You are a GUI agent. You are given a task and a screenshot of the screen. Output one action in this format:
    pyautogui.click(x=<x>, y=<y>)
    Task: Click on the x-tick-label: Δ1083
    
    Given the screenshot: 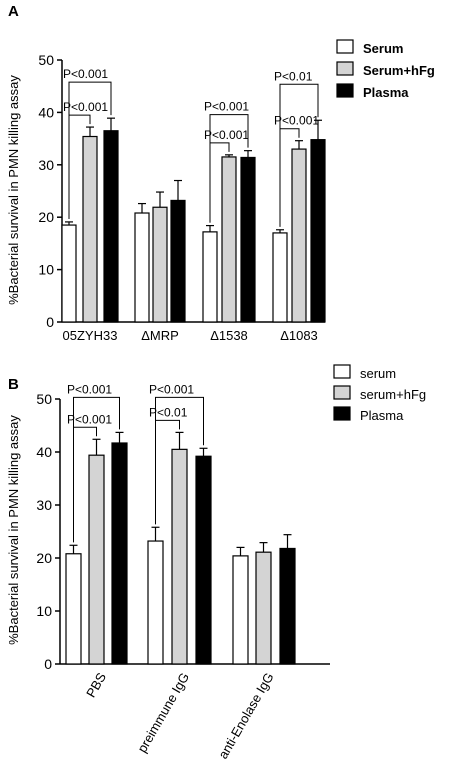 What is the action you would take?
    pyautogui.click(x=299, y=335)
    